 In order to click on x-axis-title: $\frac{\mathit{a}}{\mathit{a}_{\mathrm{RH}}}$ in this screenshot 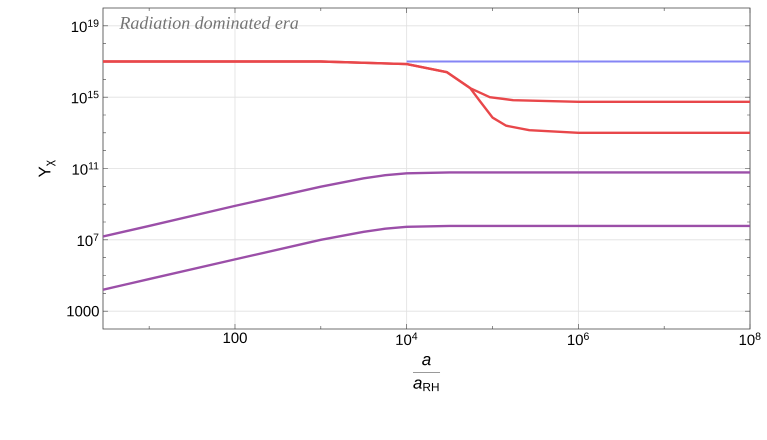, I will do `click(426, 374)`.